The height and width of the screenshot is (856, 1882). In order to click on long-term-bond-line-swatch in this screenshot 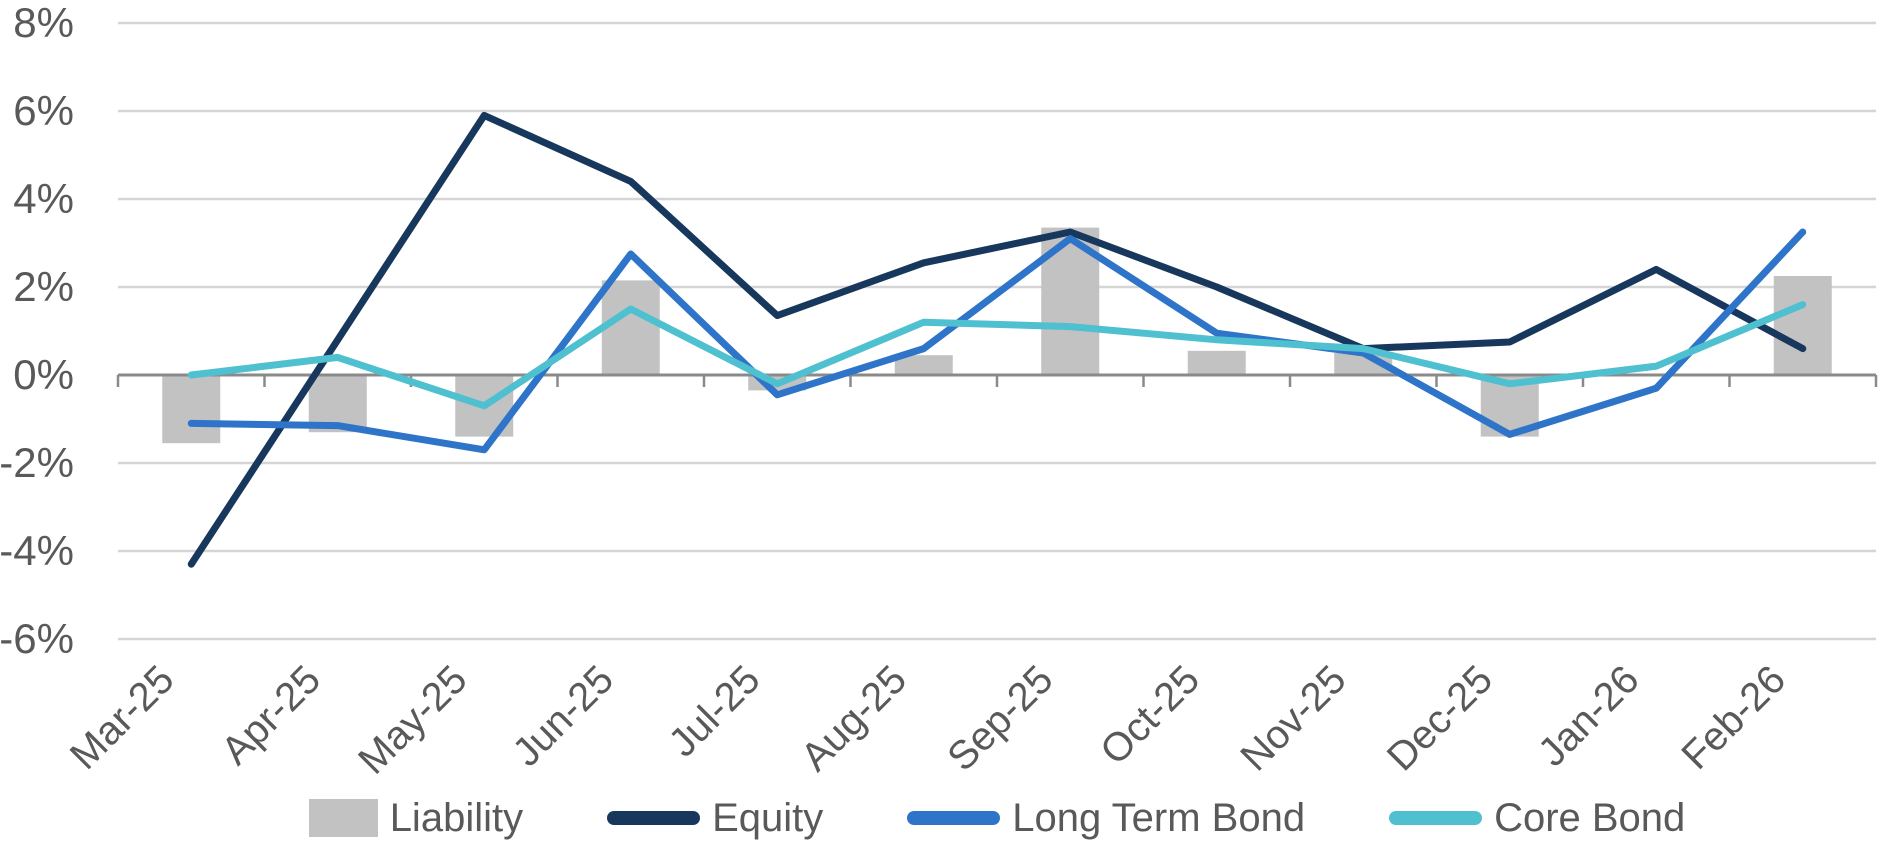, I will do `click(954, 818)`.